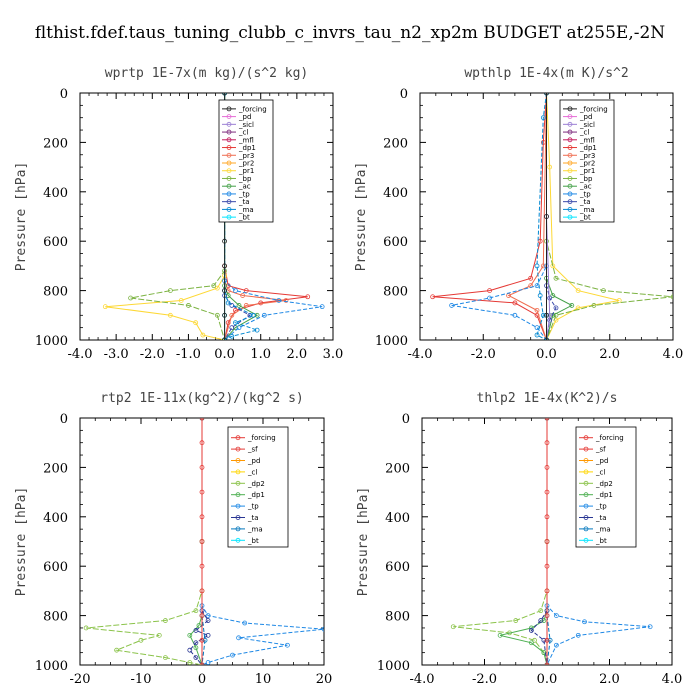 The width and height of the screenshot is (700, 700). Describe the element at coordinates (224, 354) in the screenshot. I see `x-tick-label: 0.0` at that location.